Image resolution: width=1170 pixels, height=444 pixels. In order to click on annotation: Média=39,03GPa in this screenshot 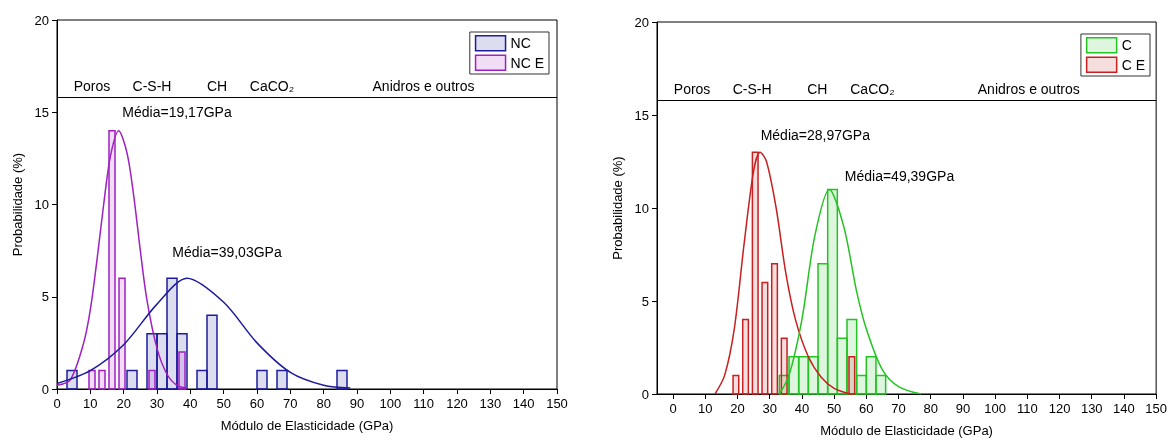, I will do `click(227, 252)`.